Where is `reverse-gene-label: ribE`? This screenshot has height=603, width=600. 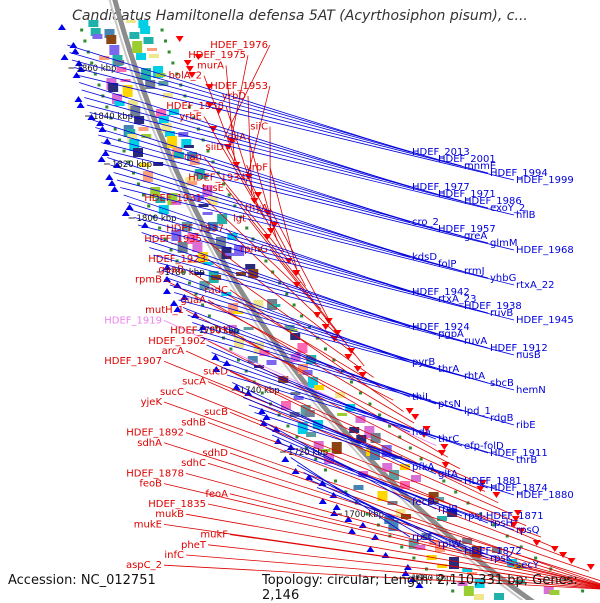 reverse-gene-label: ribE is located at coordinates (526, 425).